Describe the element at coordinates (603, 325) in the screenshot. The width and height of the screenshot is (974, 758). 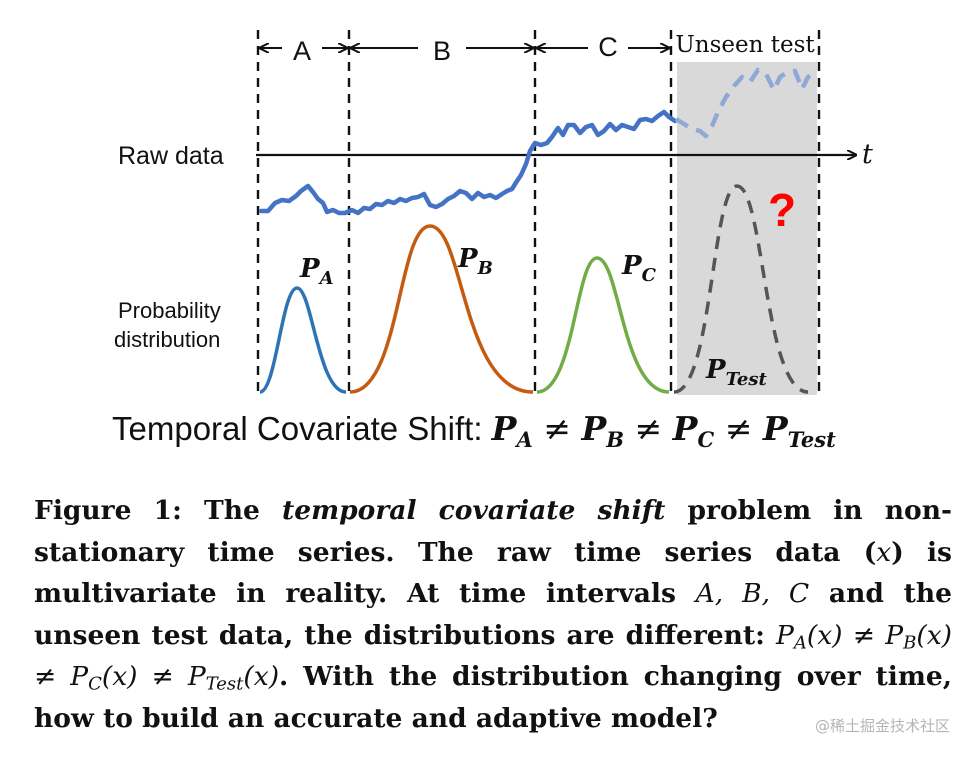
I see `distribution-c-curve` at that location.